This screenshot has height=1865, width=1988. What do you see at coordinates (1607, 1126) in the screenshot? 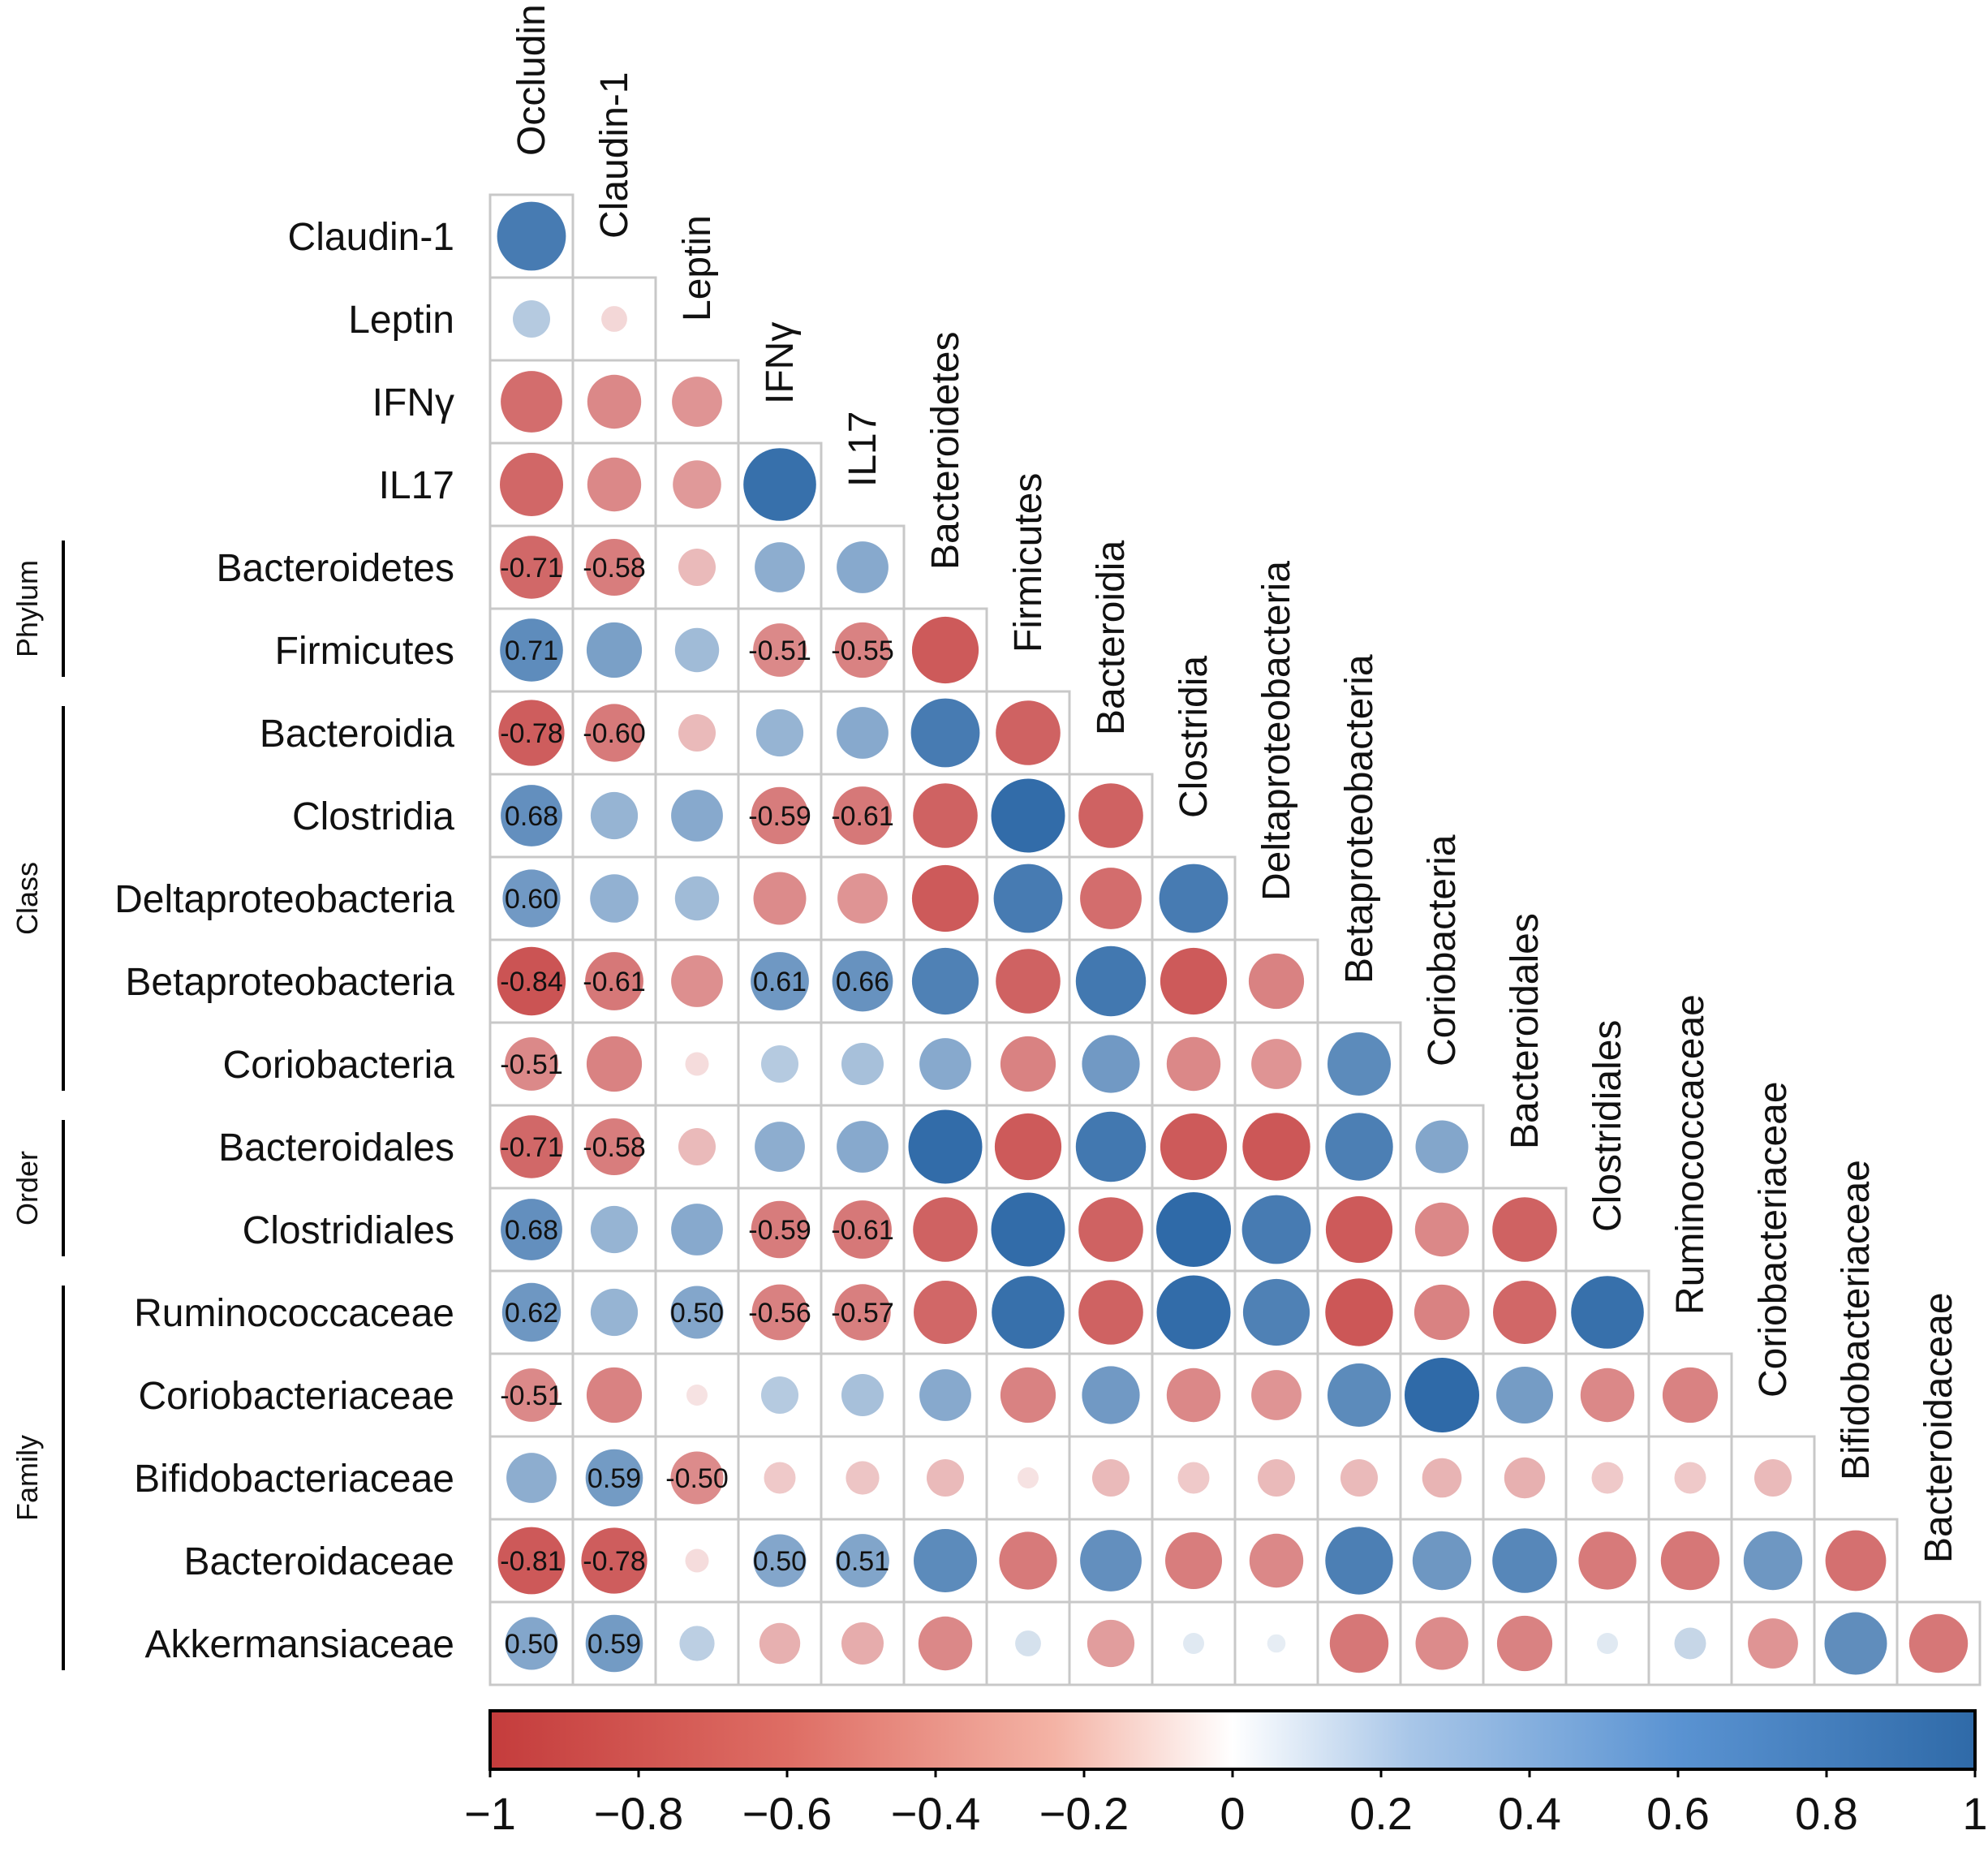
I see `column-label-clostridiales: Clostridiales` at bounding box center [1607, 1126].